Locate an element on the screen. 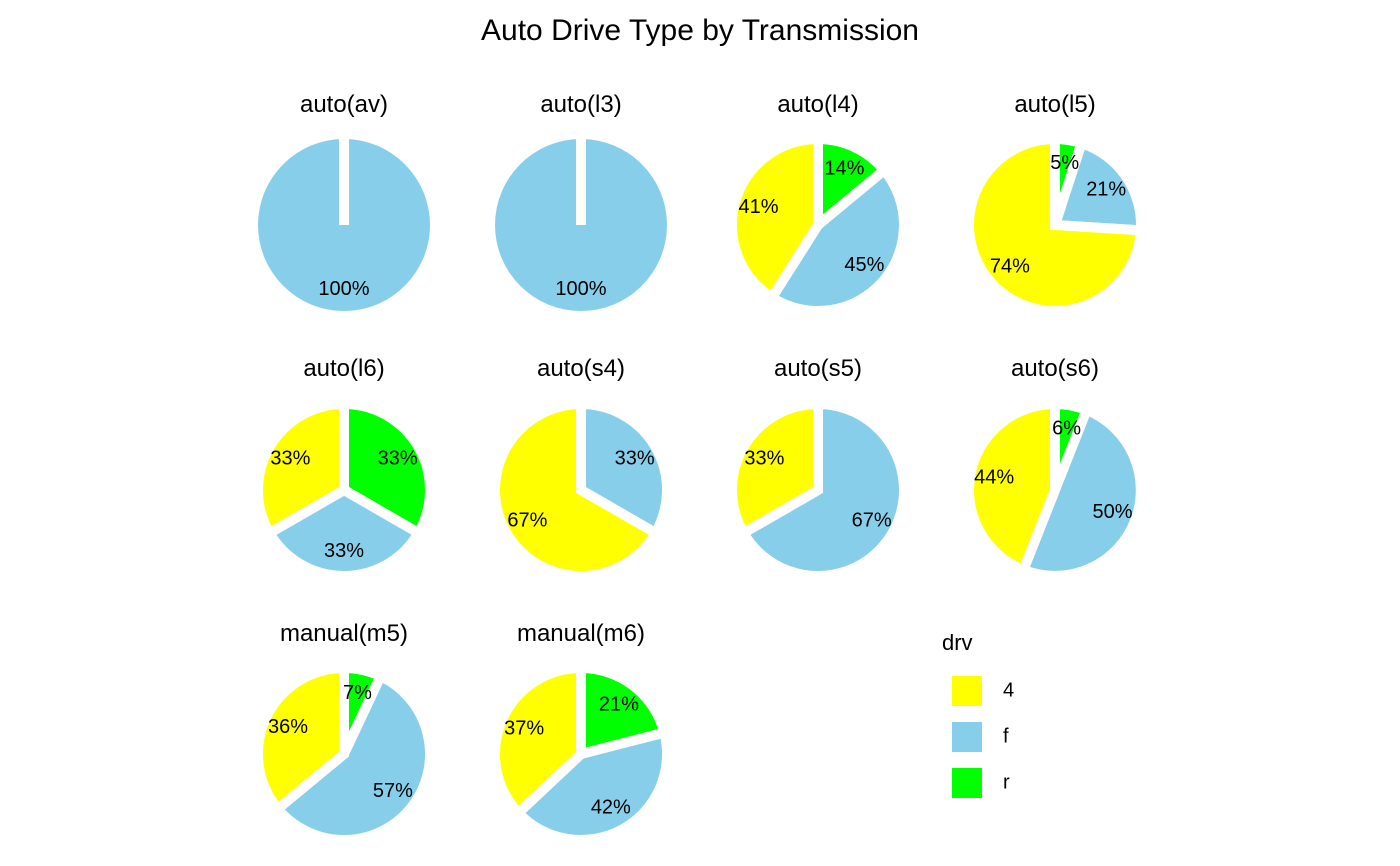 The width and height of the screenshot is (1400, 866). pie-panel-auto-s4: auto(s4) 33% 67% is located at coordinates (581, 468).